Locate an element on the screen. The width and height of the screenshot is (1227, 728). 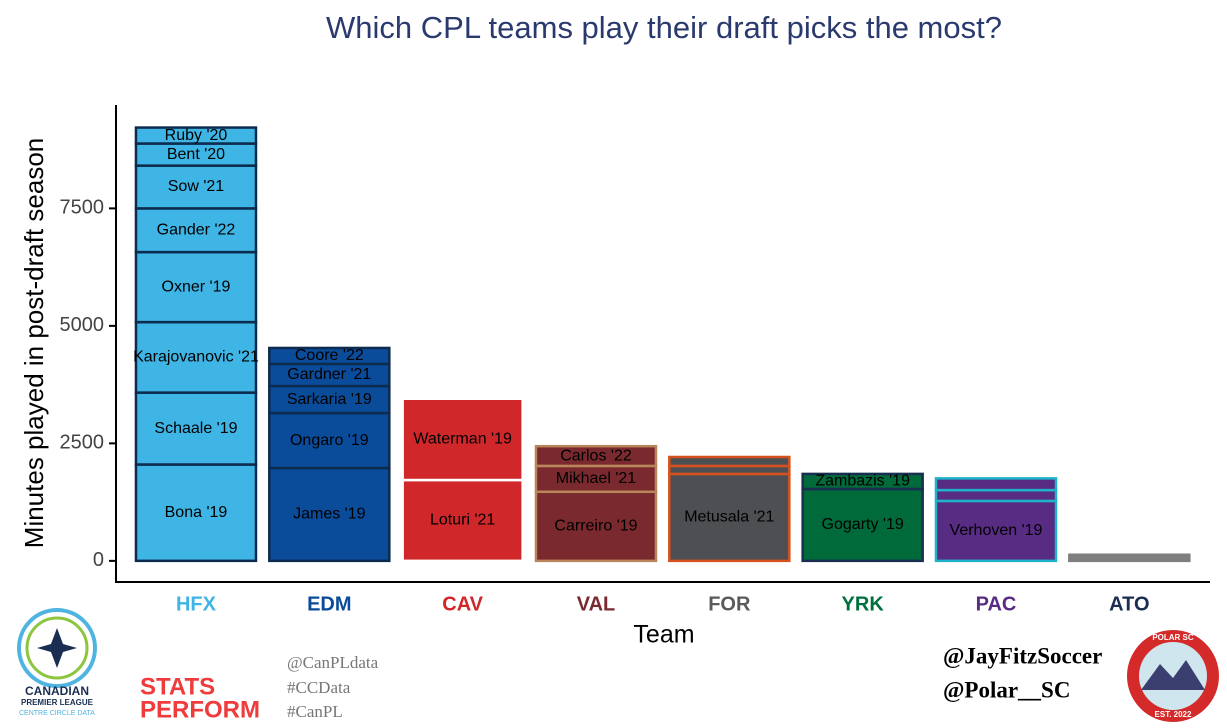
tag: @CanPLdata is located at coordinates (333, 662).